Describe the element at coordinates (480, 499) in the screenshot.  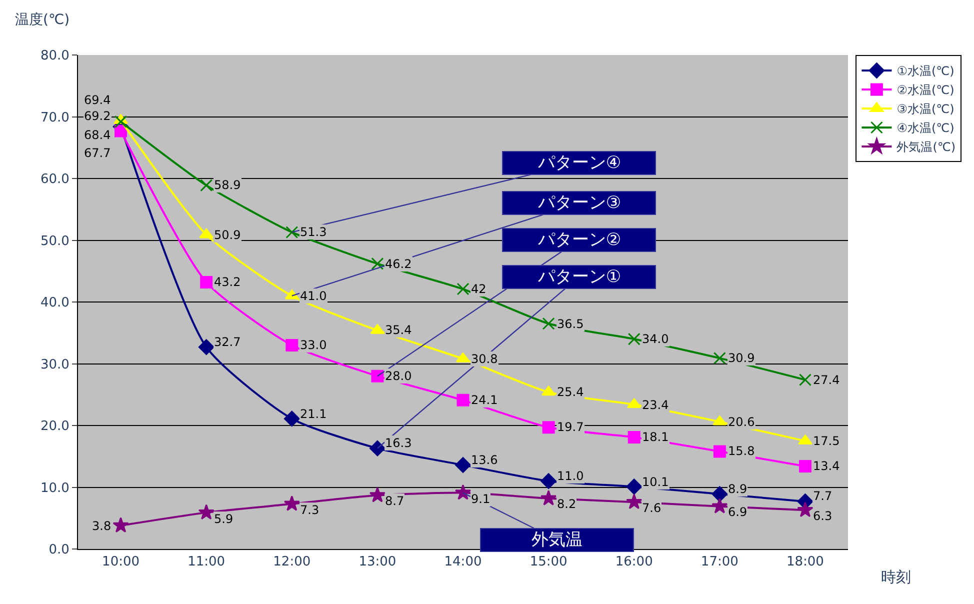
I see `callout-label: 9.1` at that location.